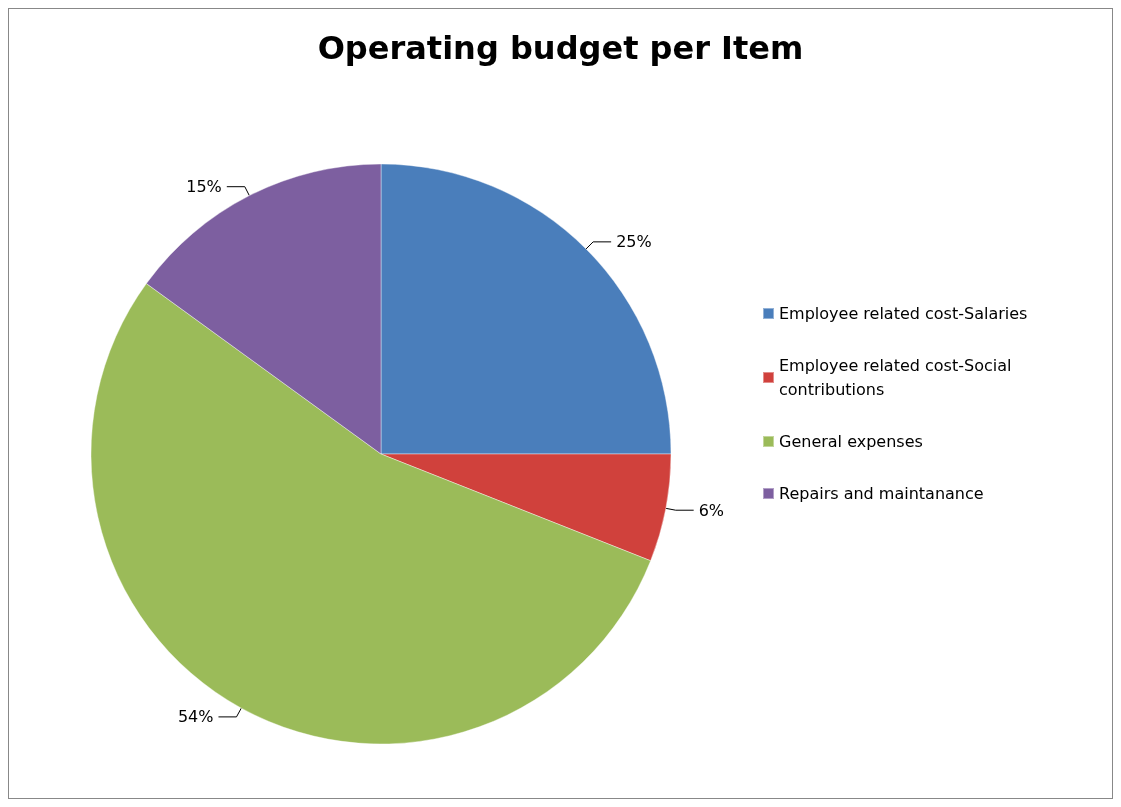 The height and width of the screenshot is (807, 1121). What do you see at coordinates (898, 377) in the screenshot?
I see `legend-label: Employee related cost-Social contributions` at bounding box center [898, 377].